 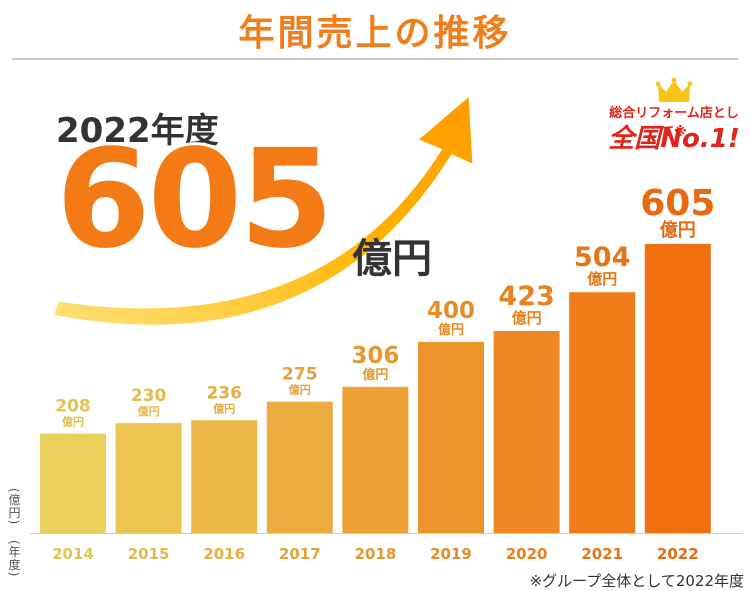 What do you see at coordinates (14, 559) in the screenshot?
I see `x-axis-label: (年度)` at bounding box center [14, 559].